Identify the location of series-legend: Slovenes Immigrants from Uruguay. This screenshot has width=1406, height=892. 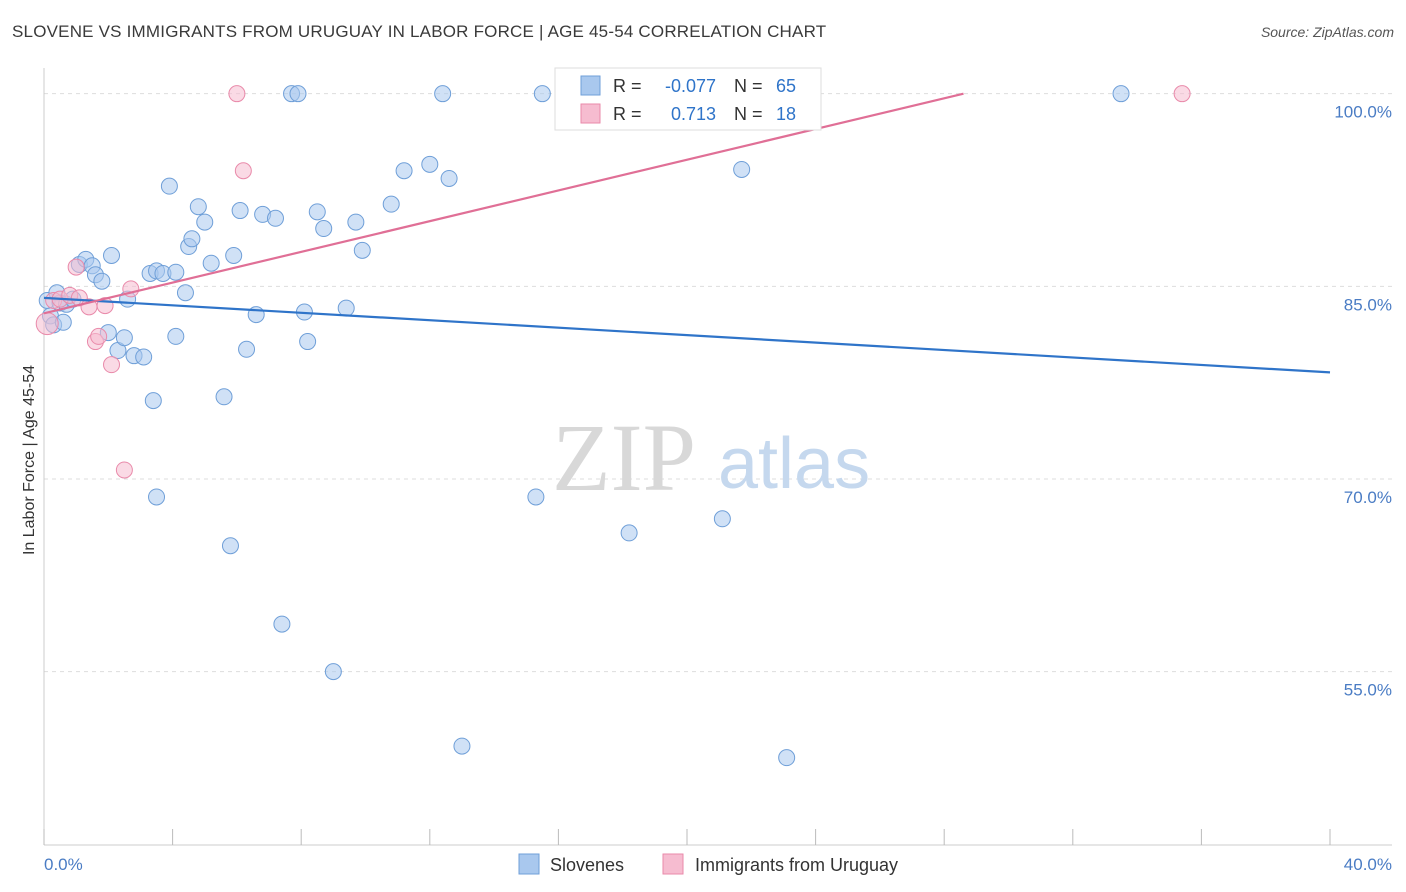
(708, 864).